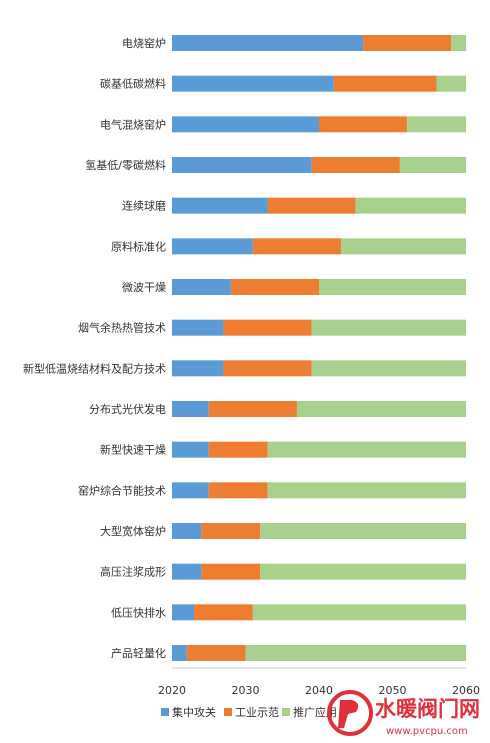 The width and height of the screenshot is (490, 743). Describe the element at coordinates (355, 653) in the screenshot. I see `bar-segment-s2-c15` at that location.